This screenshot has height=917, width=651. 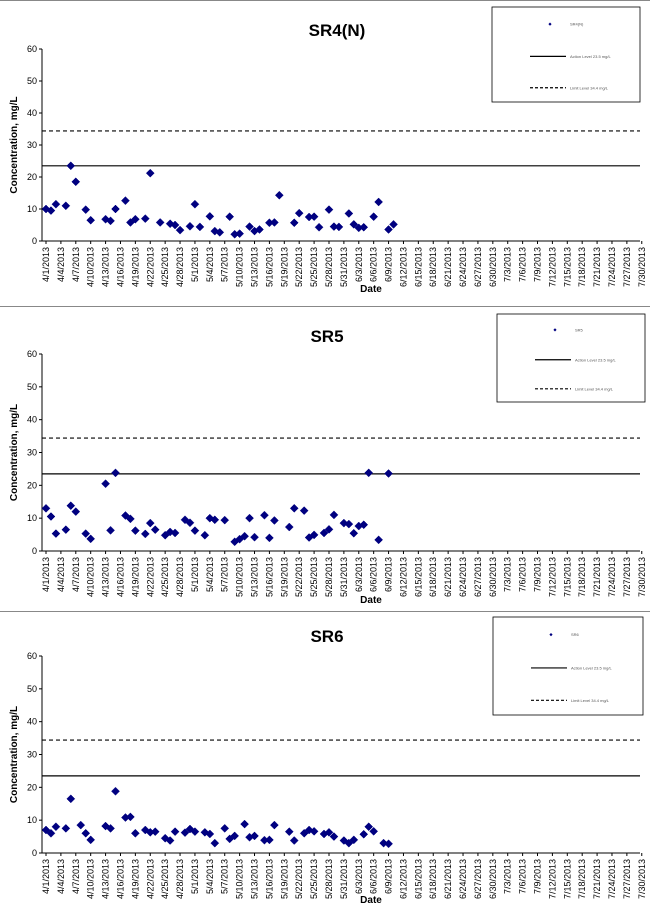 I want to click on x-tick-label: 4/25/2013, so click(x=165, y=267).